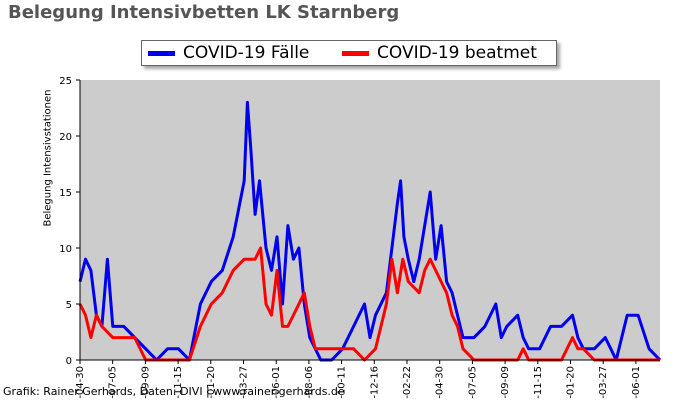 The height and width of the screenshot is (400, 700). I want to click on legend: COVID-19 Fälle COVID-19 beatmet, so click(349, 53).